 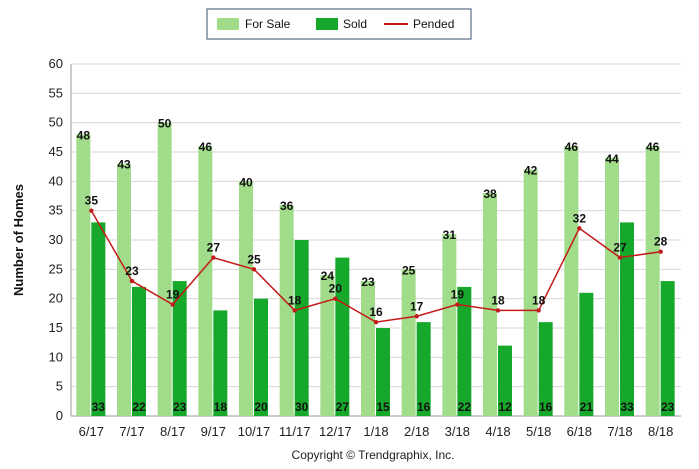 What do you see at coordinates (545, 369) in the screenshot?
I see `bar-sold-5/18` at bounding box center [545, 369].